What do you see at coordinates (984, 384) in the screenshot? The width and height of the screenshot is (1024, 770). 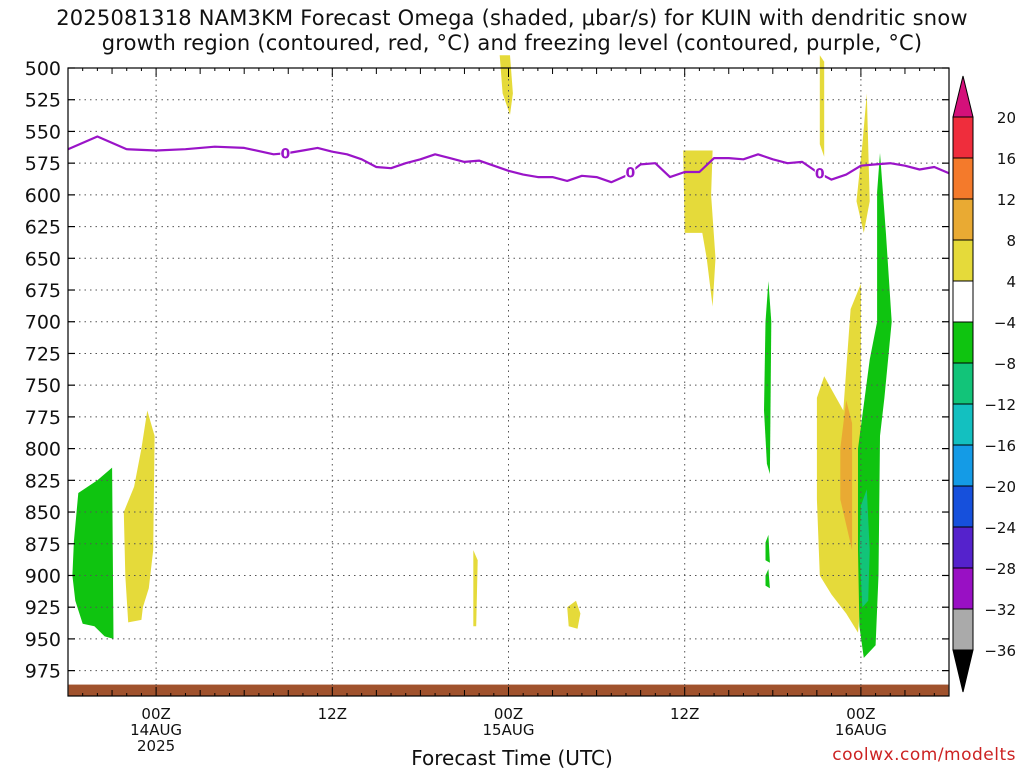 I see `colorbar: 20 16 12 8 4 −4 −8 −12 −16 −20 −24 −28 −32 −36` at bounding box center [984, 384].